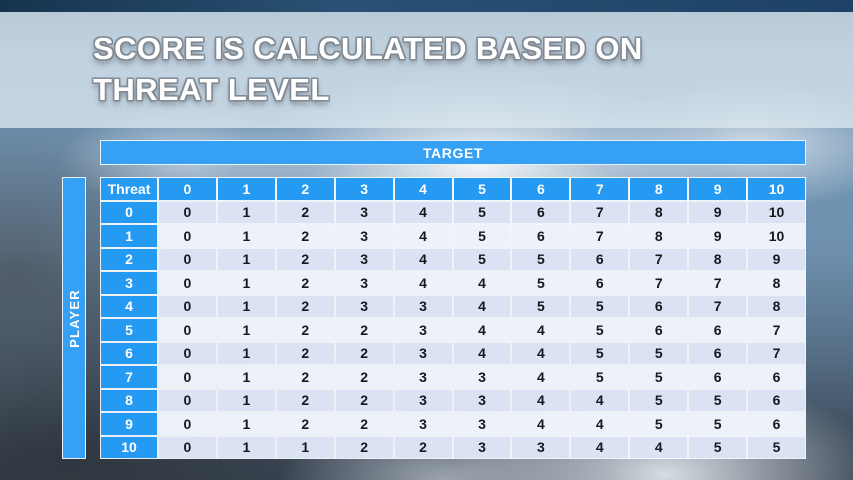  I want to click on row-header-cell: 10, so click(129, 447).